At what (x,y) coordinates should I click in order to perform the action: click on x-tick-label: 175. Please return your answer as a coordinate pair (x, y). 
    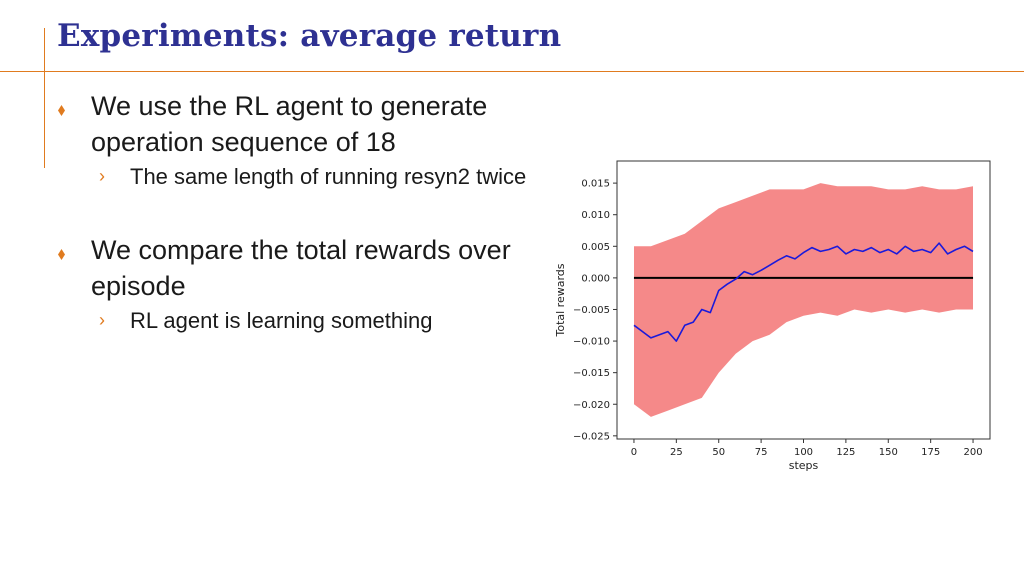
    Looking at the image, I should click on (930, 452).